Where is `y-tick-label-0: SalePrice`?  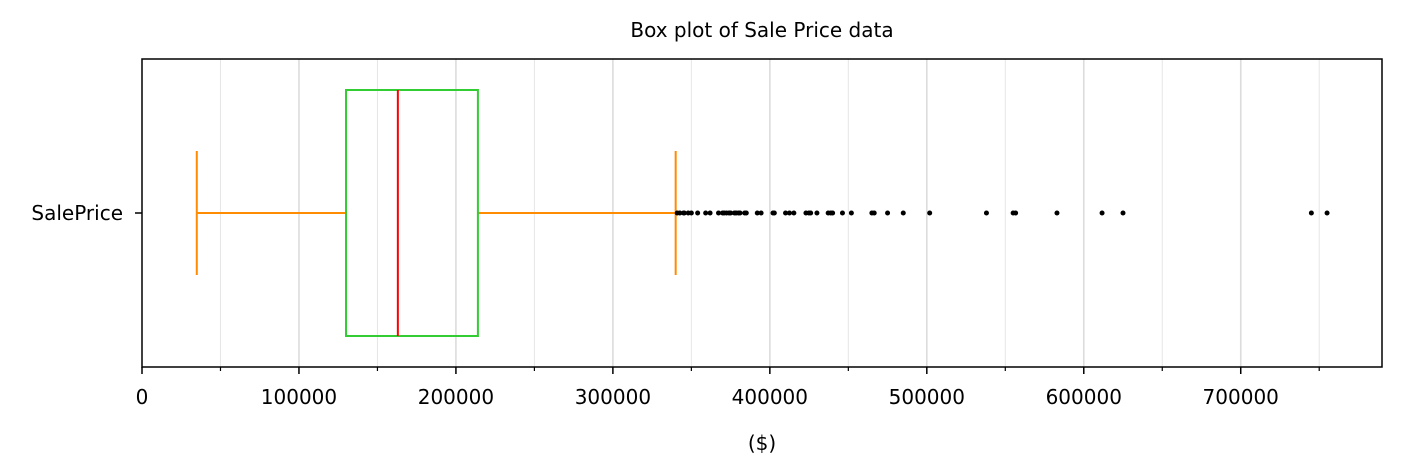
y-tick-label-0: SalePrice is located at coordinates (77, 213).